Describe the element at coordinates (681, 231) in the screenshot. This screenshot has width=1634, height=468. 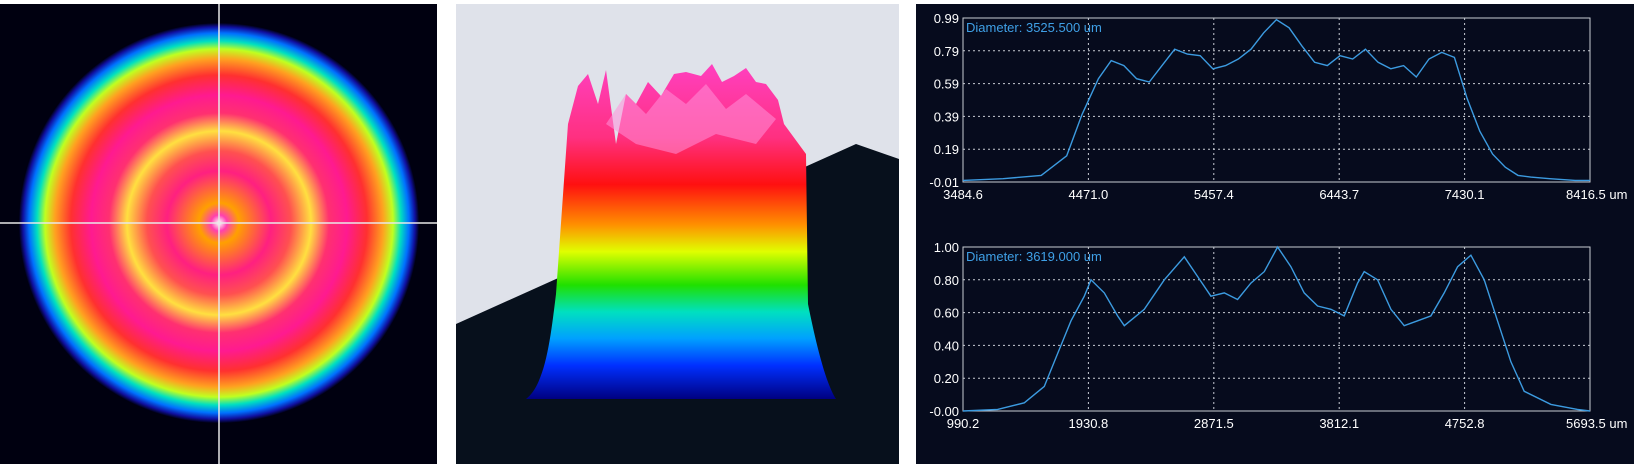
I see `beam-3d-surface` at that location.